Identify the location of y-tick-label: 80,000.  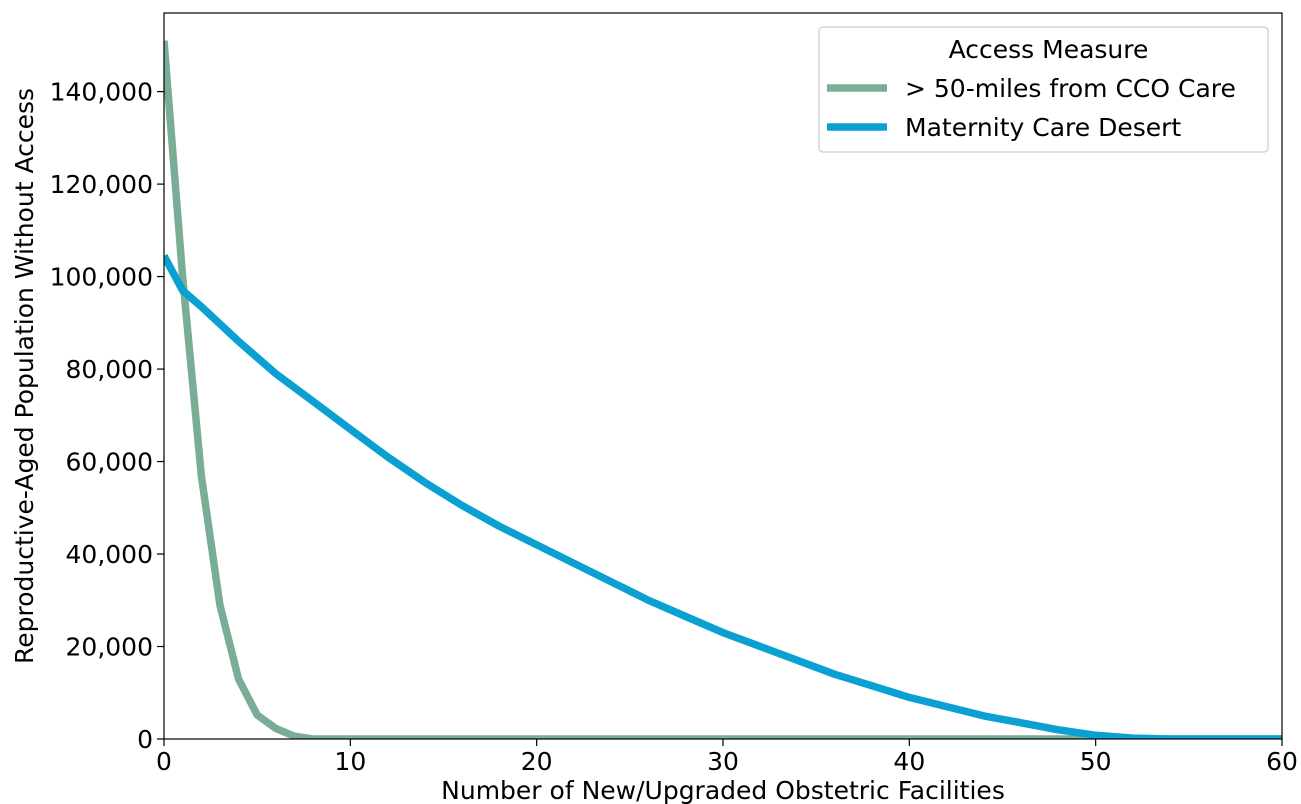
(109, 369).